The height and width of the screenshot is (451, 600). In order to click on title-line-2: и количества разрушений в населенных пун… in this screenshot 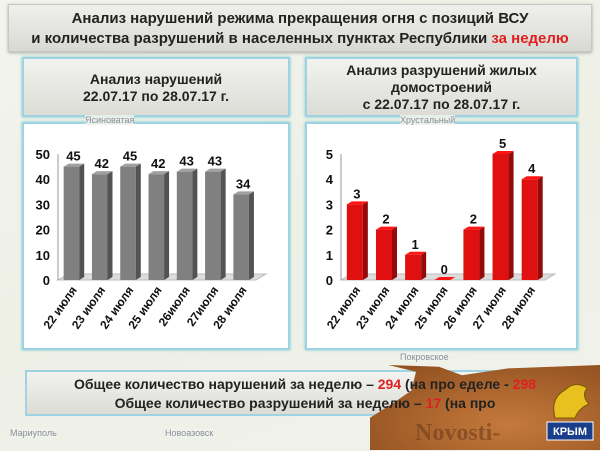, I will do `click(300, 39)`.